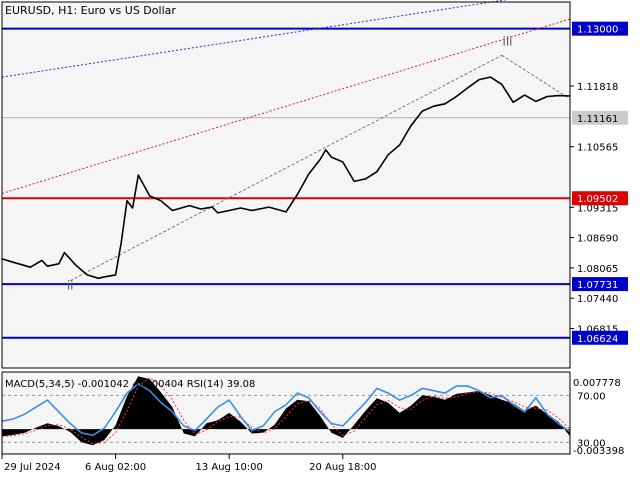 Image resolution: width=640 pixels, height=484 pixels. Describe the element at coordinates (591, 443) in the screenshot. I see `rsi-tick-label: 30.00` at that location.